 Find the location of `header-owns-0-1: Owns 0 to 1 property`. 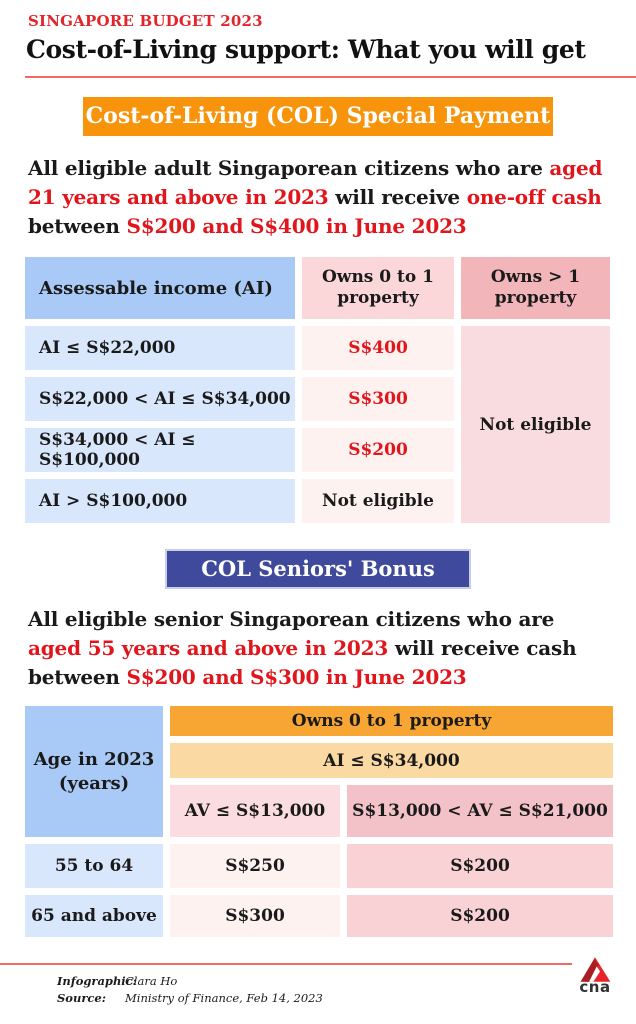

header-owns-0-1: Owns 0 to 1 property is located at coordinates (391, 721).